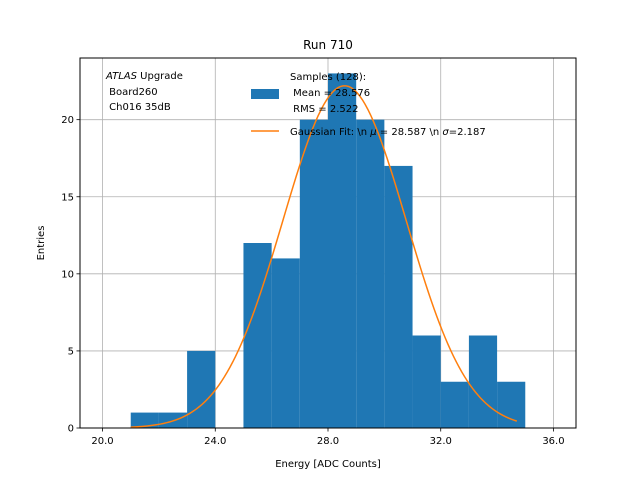 The height and width of the screenshot is (480, 640). What do you see at coordinates (324, 109) in the screenshot?
I see `legend-hist-line-3: RMS = 2.522` at bounding box center [324, 109].